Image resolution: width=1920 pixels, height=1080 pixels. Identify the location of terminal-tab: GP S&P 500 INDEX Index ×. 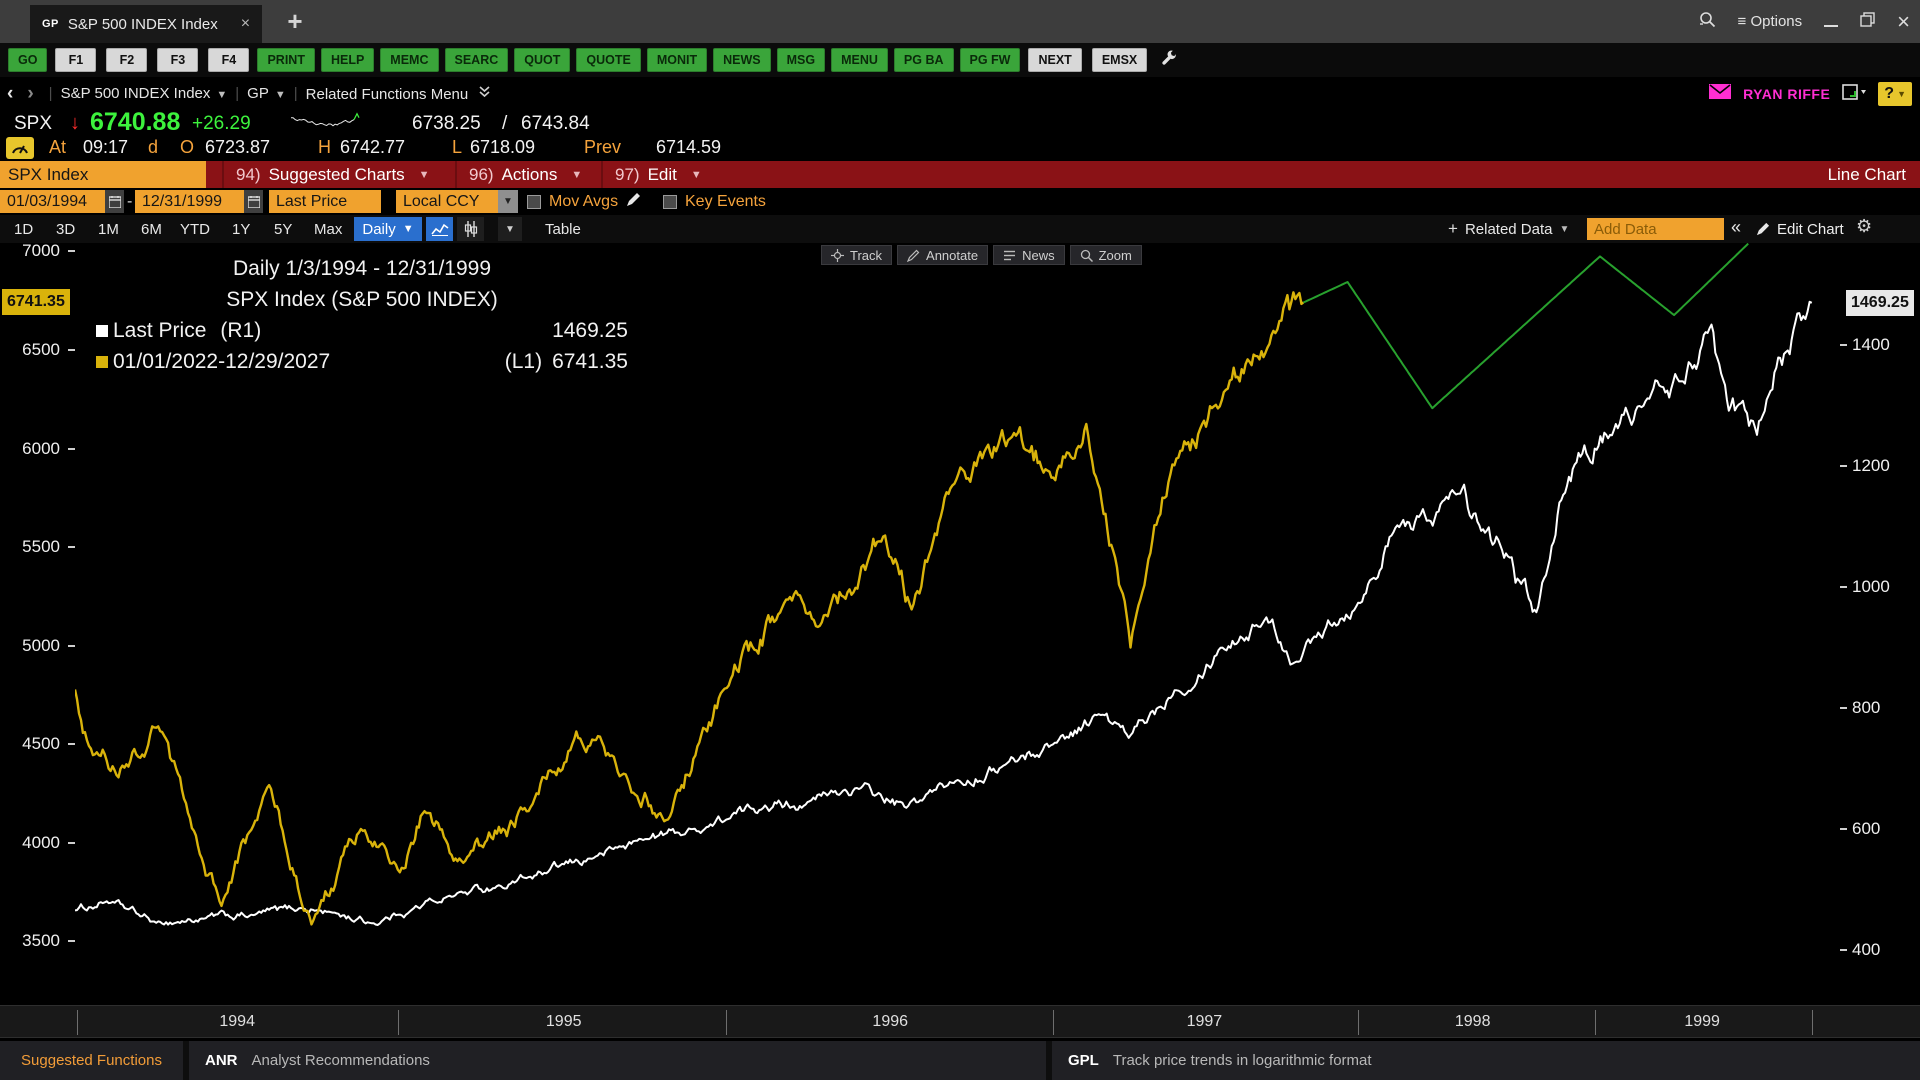
(146, 24).